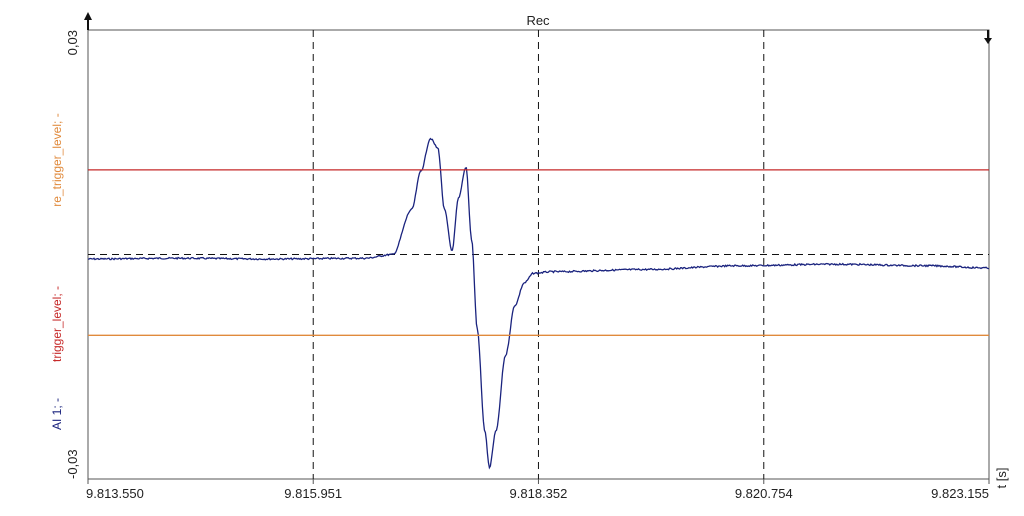  Describe the element at coordinates (88, 21) in the screenshot. I see `cursor-marker-left` at that location.